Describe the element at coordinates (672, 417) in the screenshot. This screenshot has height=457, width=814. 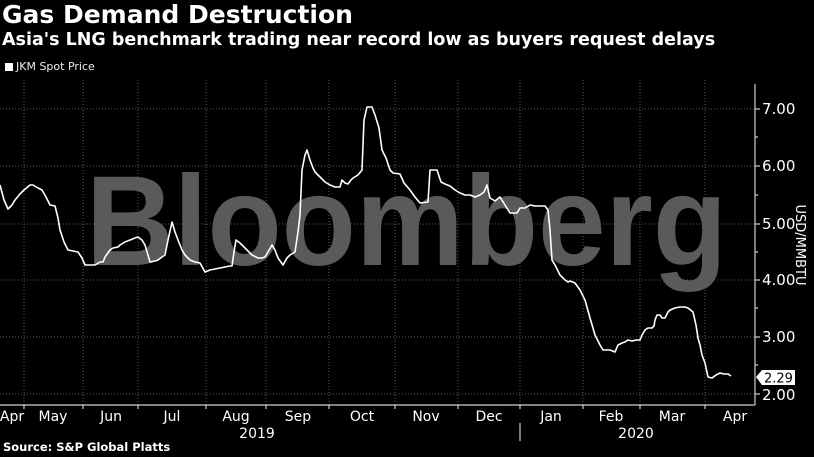
I see `x-tick-label: Mar` at that location.